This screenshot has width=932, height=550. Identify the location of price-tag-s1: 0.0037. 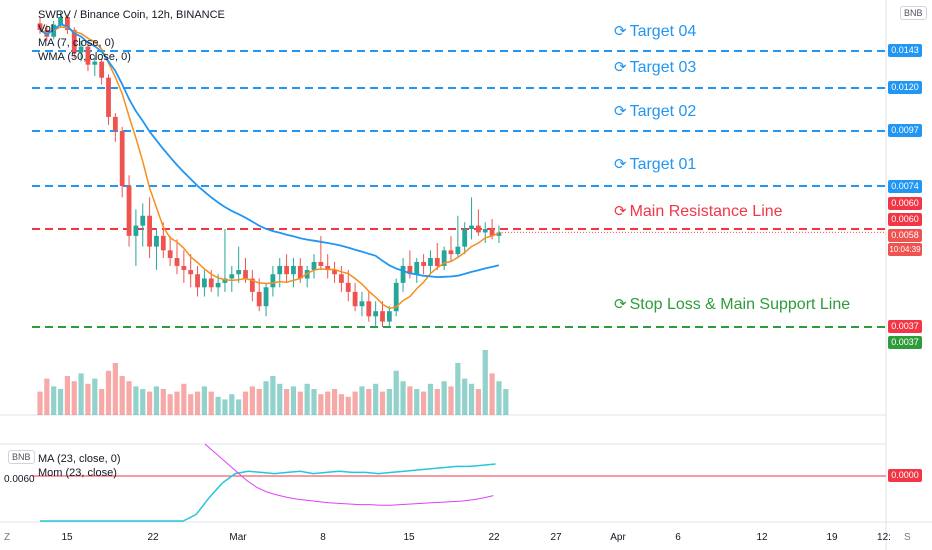
(905, 326).